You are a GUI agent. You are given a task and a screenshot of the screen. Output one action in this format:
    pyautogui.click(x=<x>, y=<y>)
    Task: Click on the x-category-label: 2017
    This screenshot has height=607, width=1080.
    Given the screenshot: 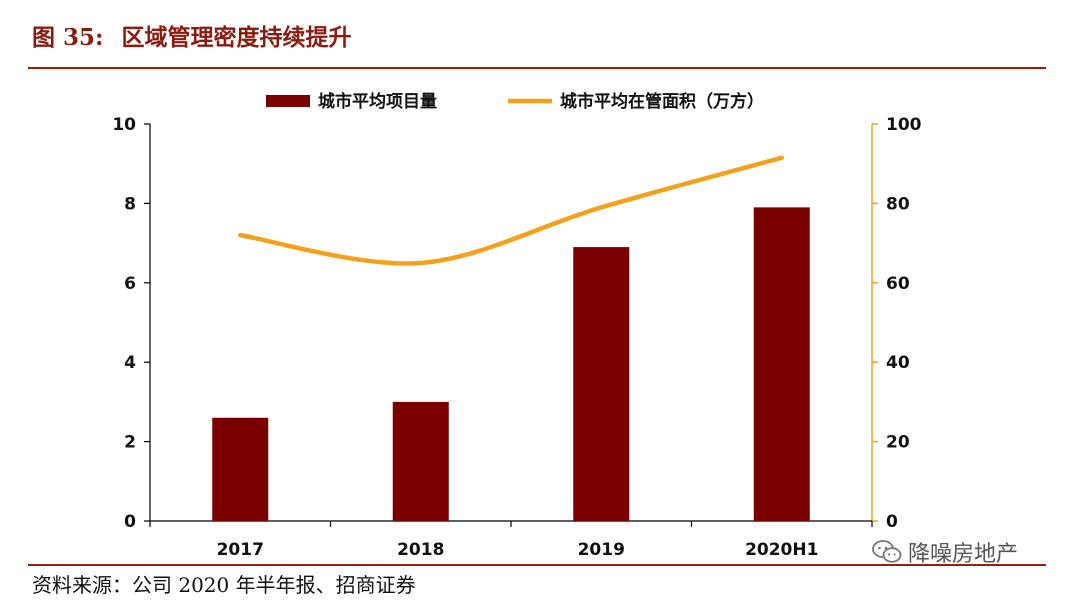 What is the action you would take?
    pyautogui.click(x=240, y=550)
    